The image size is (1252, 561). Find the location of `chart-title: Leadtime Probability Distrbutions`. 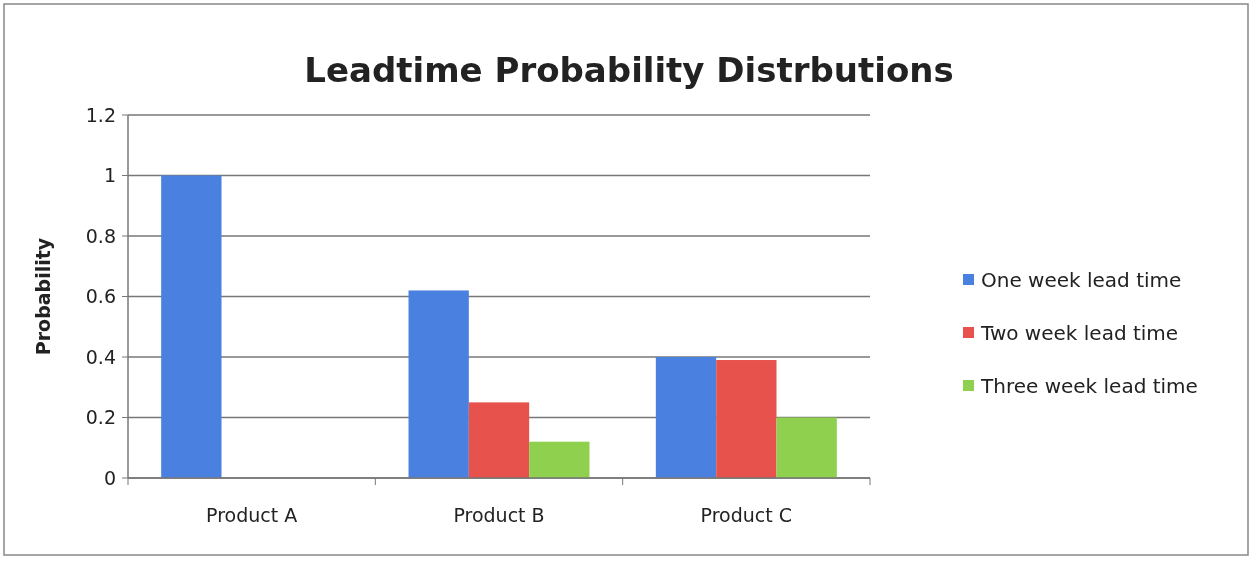

chart-title: Leadtime Probability Distrbutions is located at coordinates (629, 70).